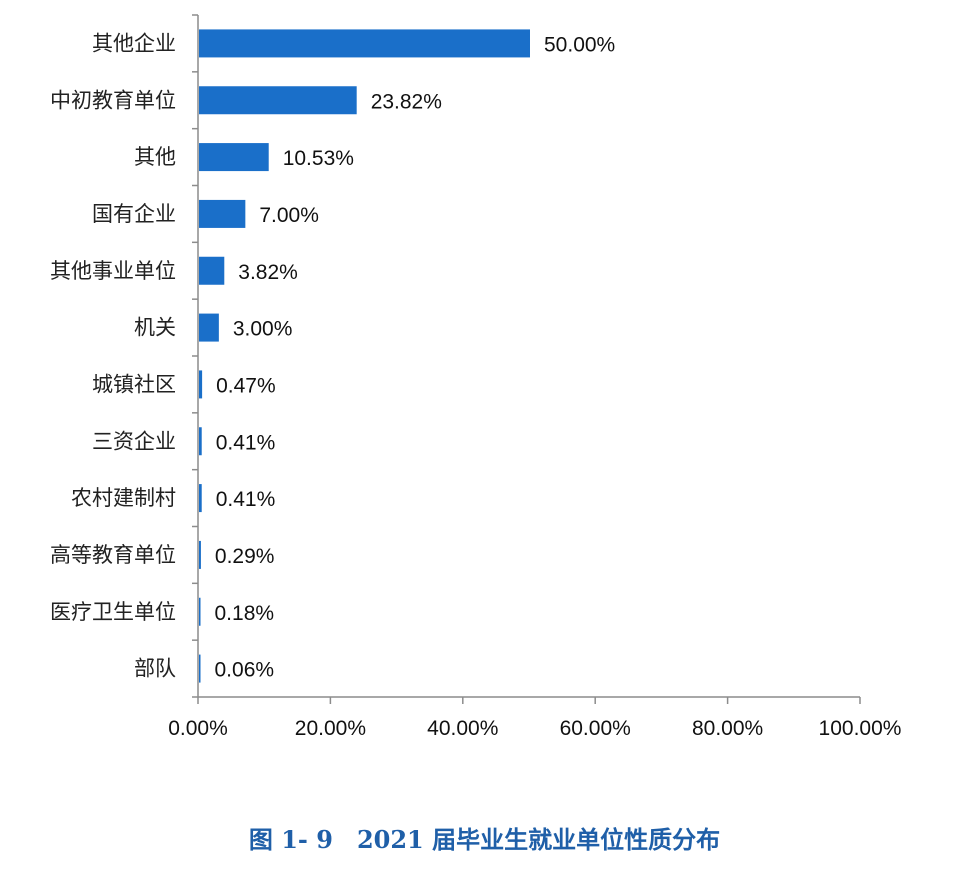 The image size is (969, 874). Describe the element at coordinates (246, 385) in the screenshot. I see `data-label: 0.47%` at that location.